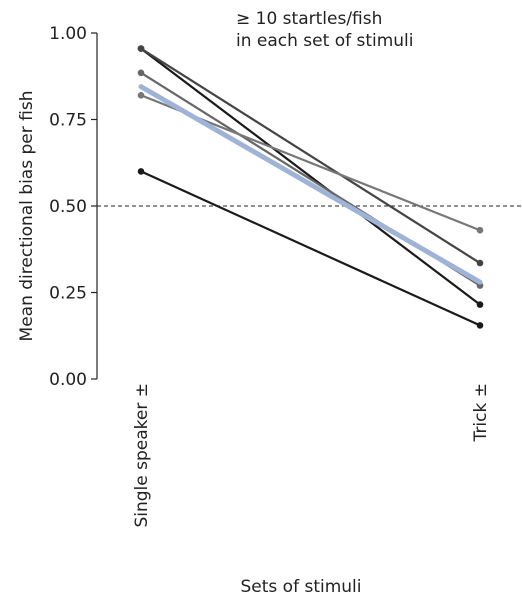 The width and height of the screenshot is (522, 602). Describe the element at coordinates (68, 121) in the screenshot. I see `y-tick-label: 0.75` at that location.